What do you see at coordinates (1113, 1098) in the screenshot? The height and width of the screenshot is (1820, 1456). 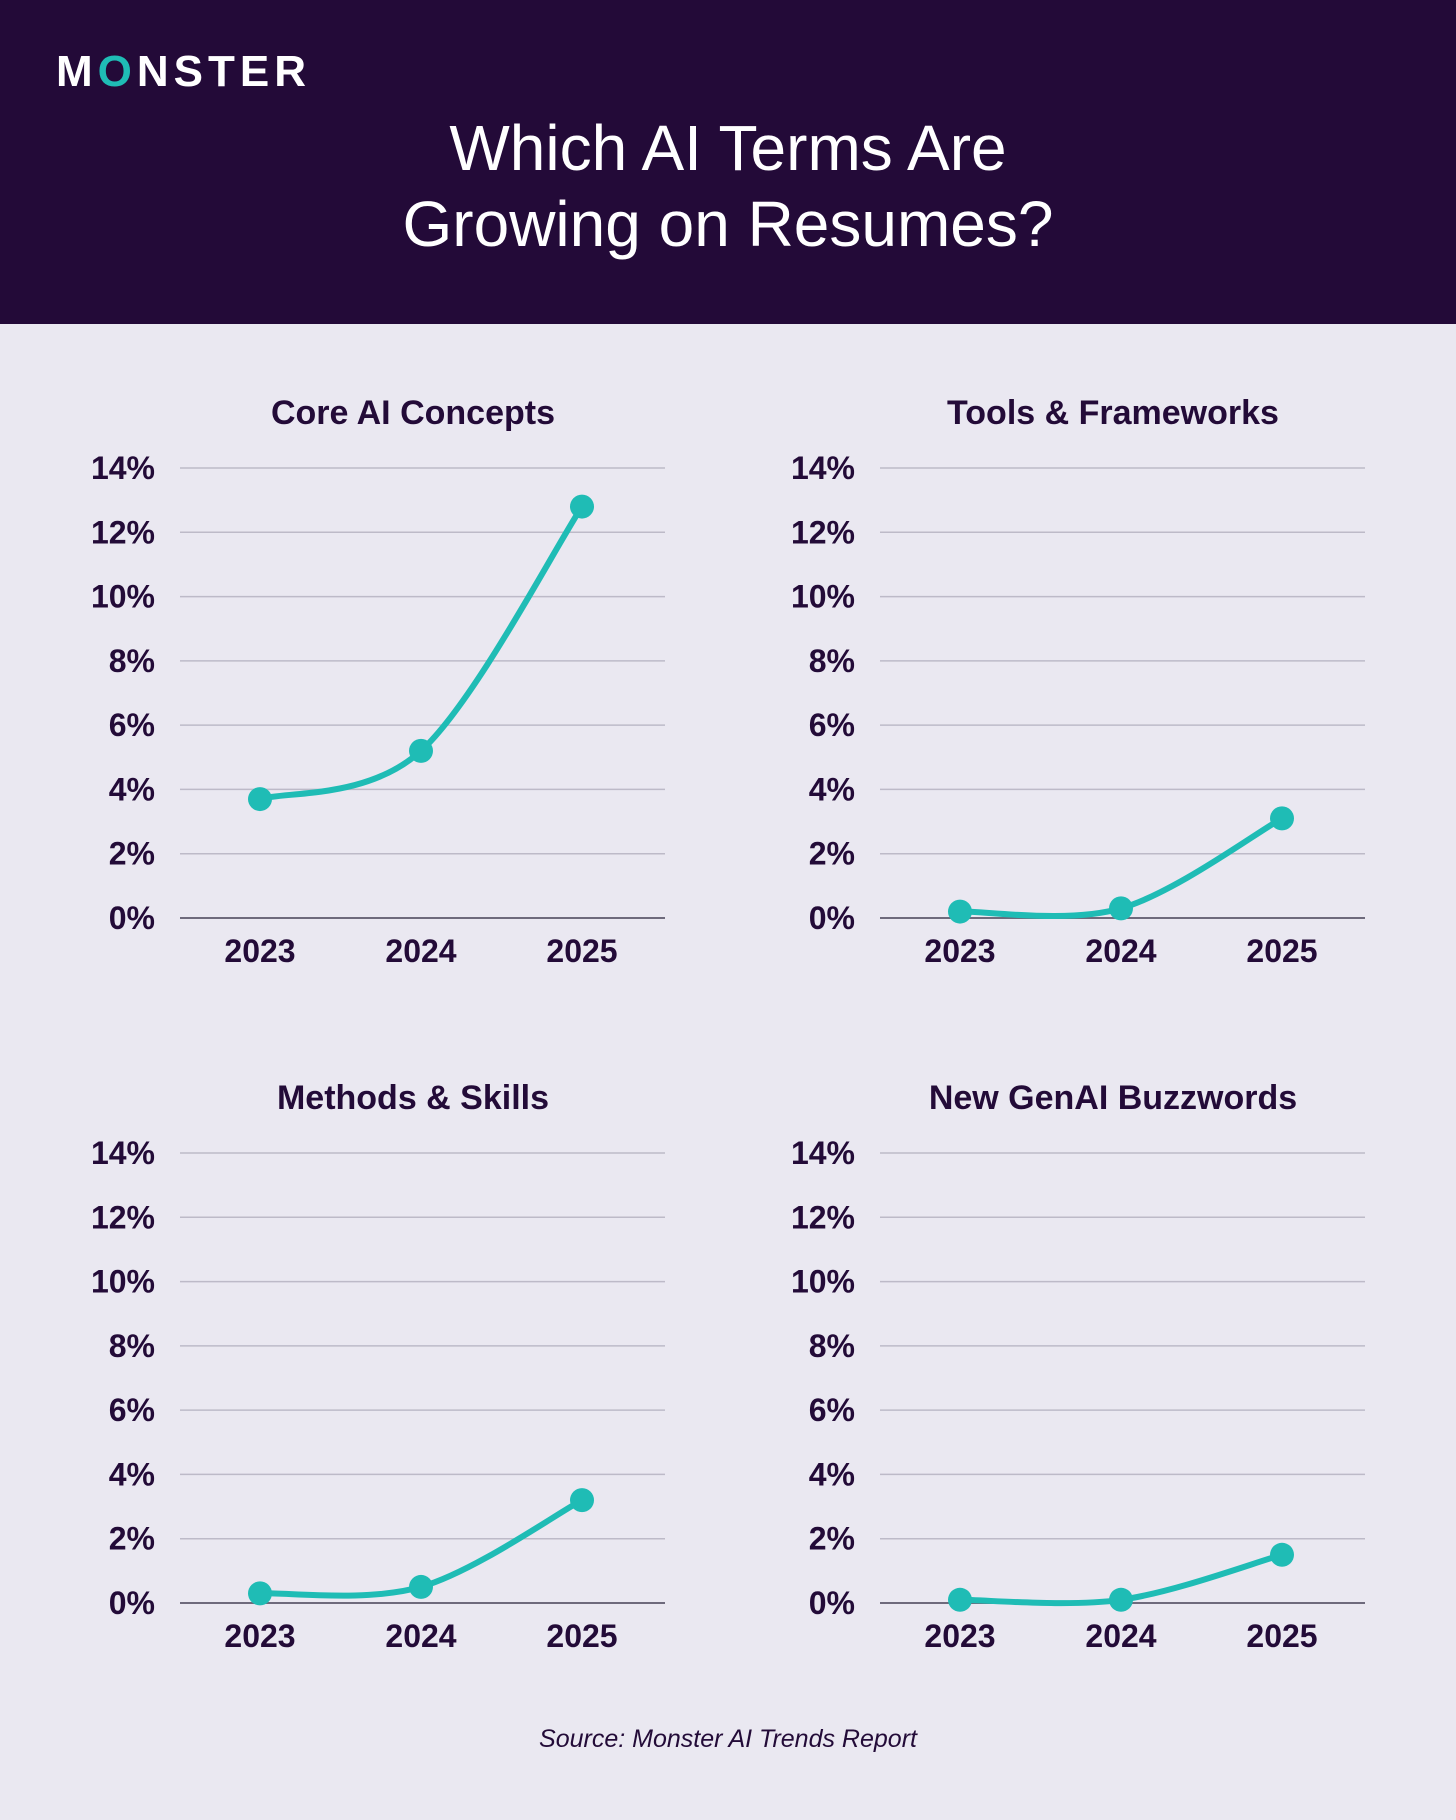 I see `chart-title: New GenAI Buzzwords` at bounding box center [1113, 1098].